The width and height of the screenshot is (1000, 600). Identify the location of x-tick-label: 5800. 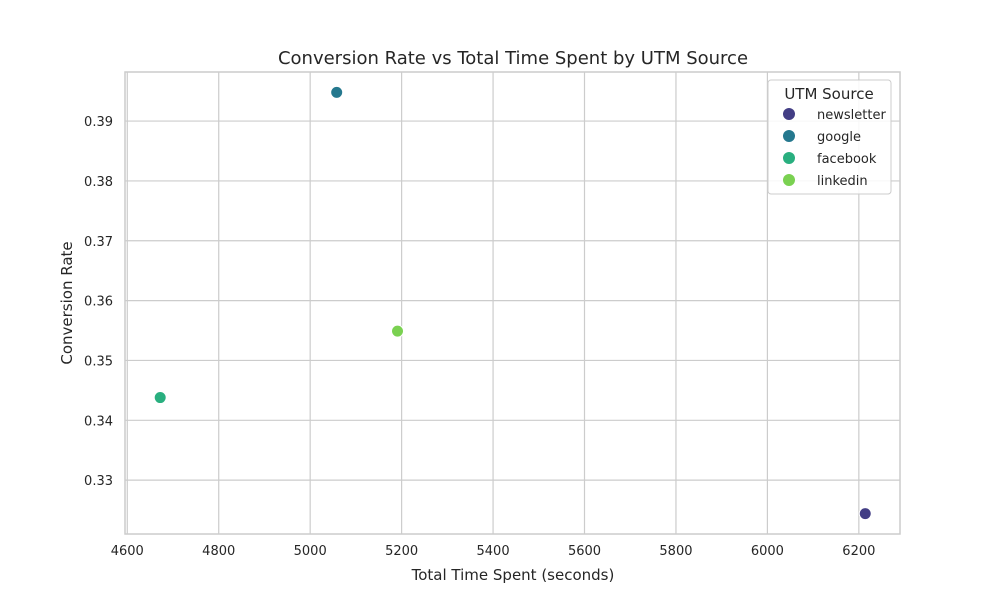
(675, 551).